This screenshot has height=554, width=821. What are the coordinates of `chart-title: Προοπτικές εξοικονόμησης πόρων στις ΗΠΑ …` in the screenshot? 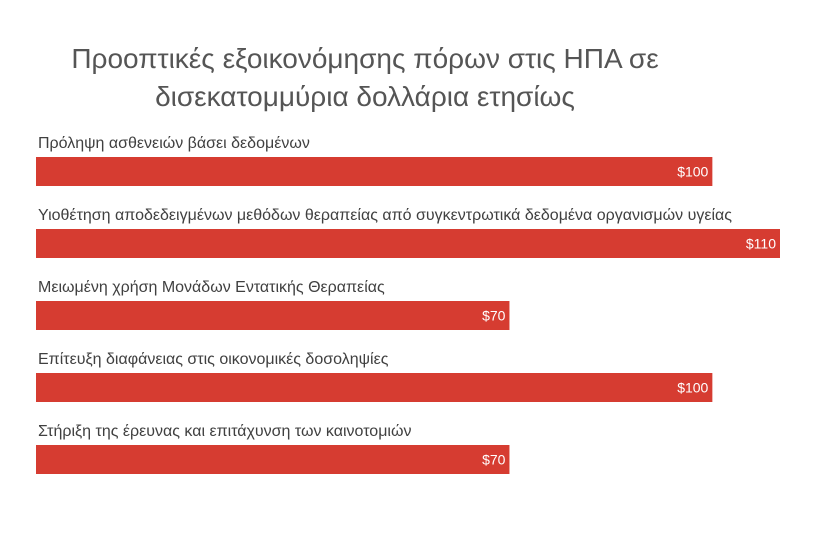 It's located at (365, 78).